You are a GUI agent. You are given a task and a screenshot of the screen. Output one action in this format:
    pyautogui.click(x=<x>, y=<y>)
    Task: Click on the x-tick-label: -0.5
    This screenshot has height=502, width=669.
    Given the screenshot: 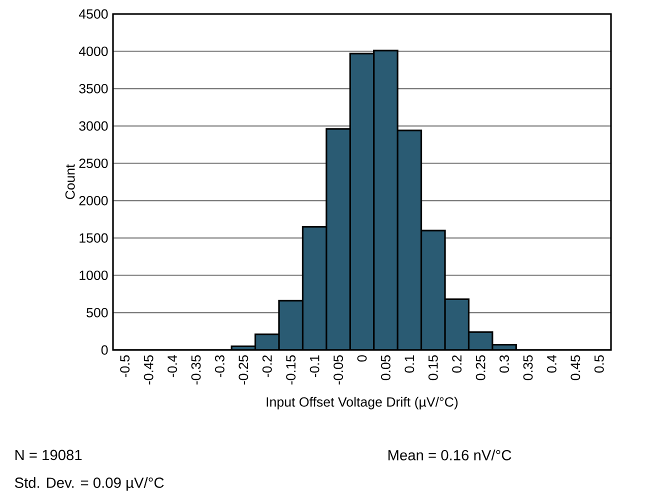 What is the action you would take?
    pyautogui.click(x=125, y=366)
    